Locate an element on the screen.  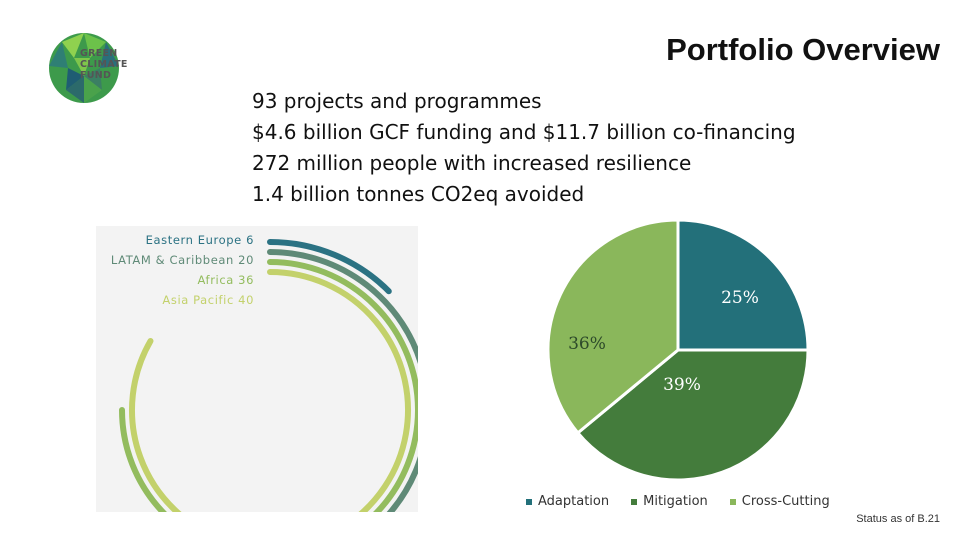
pie-legend: Adaptation Mitigation Cross-Cutting is located at coordinates (689, 501).